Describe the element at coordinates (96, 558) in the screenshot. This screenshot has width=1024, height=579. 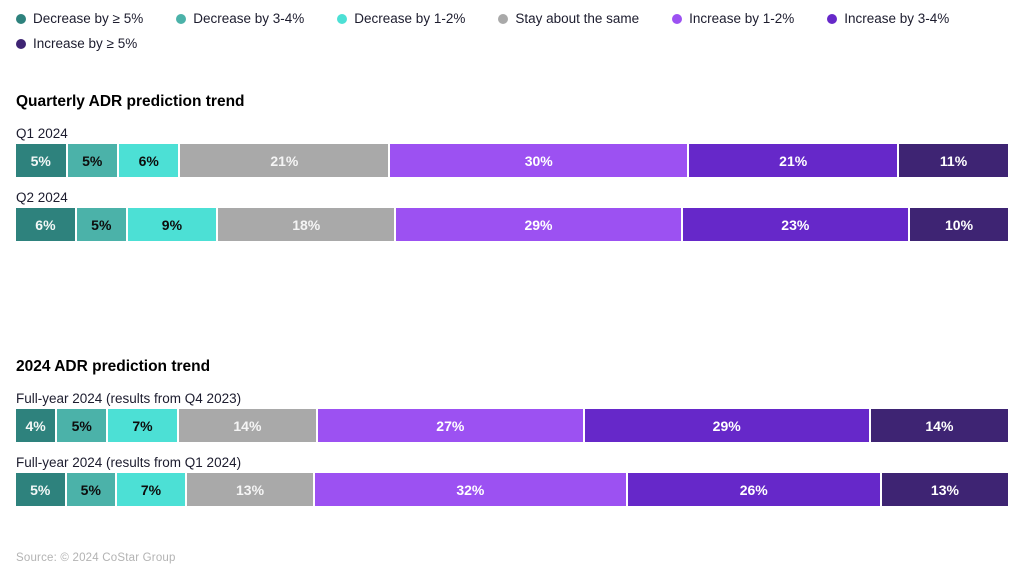
I see `source-credit: Source: © 2024 CoStar Group` at that location.